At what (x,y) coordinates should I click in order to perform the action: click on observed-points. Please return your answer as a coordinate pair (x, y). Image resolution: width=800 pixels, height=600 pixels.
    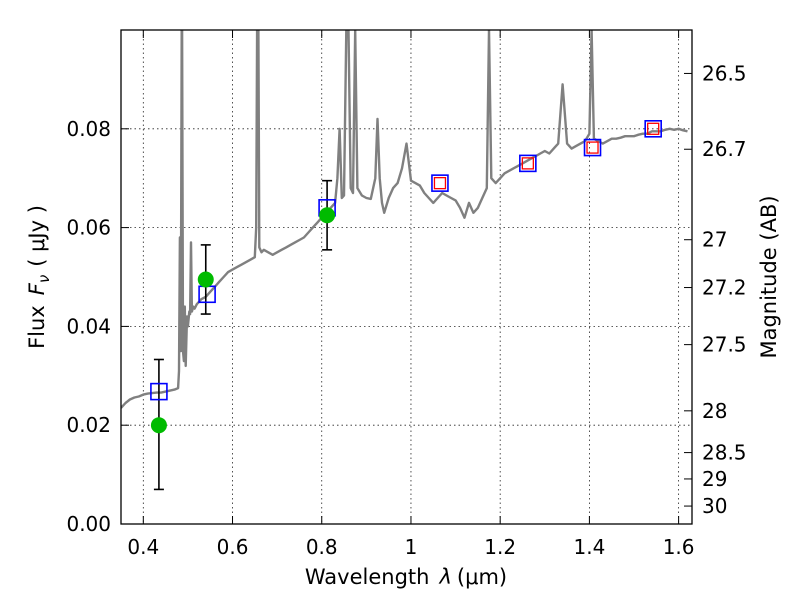
    Looking at the image, I should click on (243, 320).